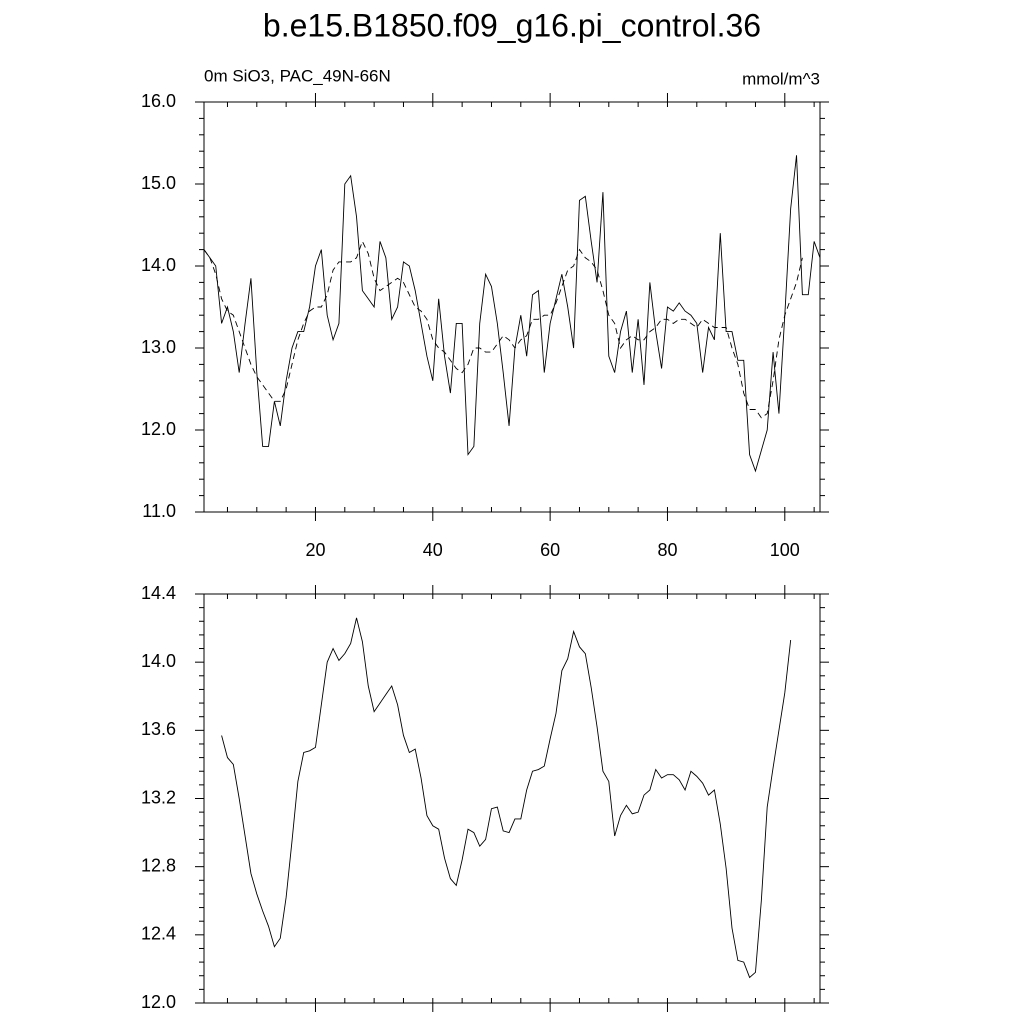  What do you see at coordinates (503, 329) in the screenshot?
I see `data-line` at bounding box center [503, 329].